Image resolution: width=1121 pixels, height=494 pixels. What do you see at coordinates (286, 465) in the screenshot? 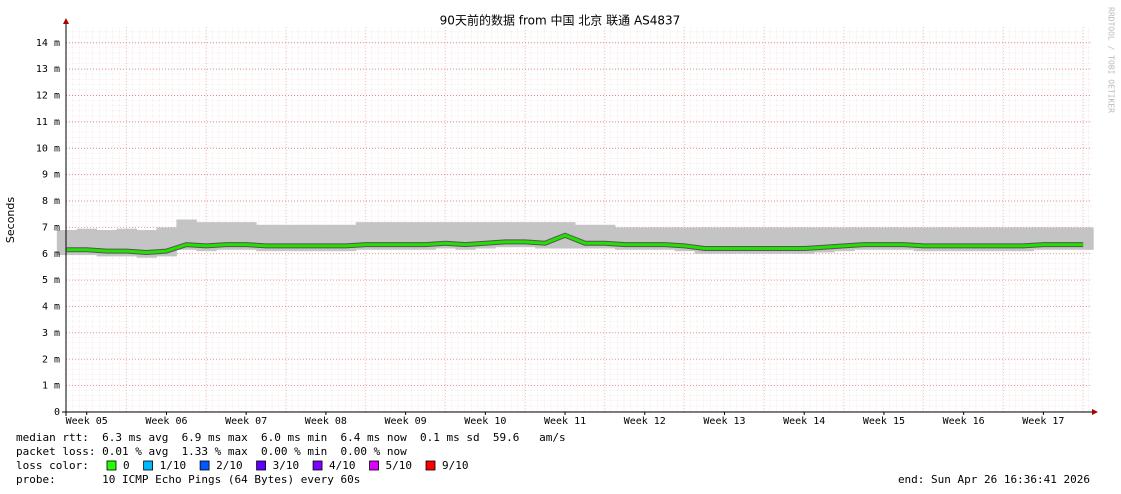
I see `loss-color-label: 3/10` at bounding box center [286, 465].